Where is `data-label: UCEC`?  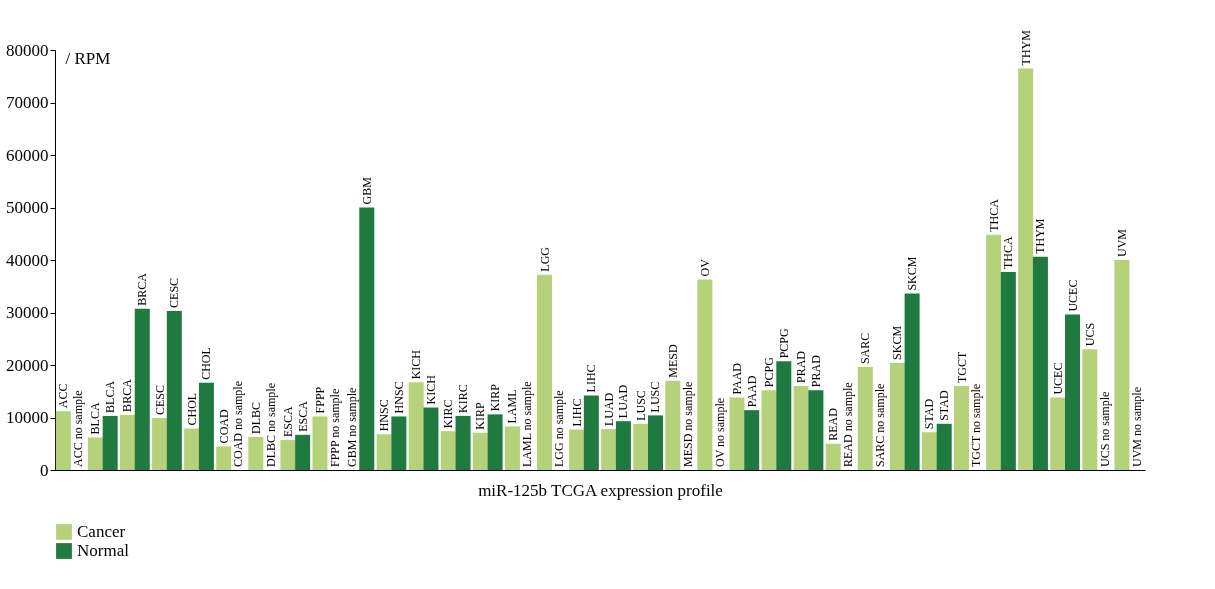
data-label: UCEC is located at coordinates (1072, 295).